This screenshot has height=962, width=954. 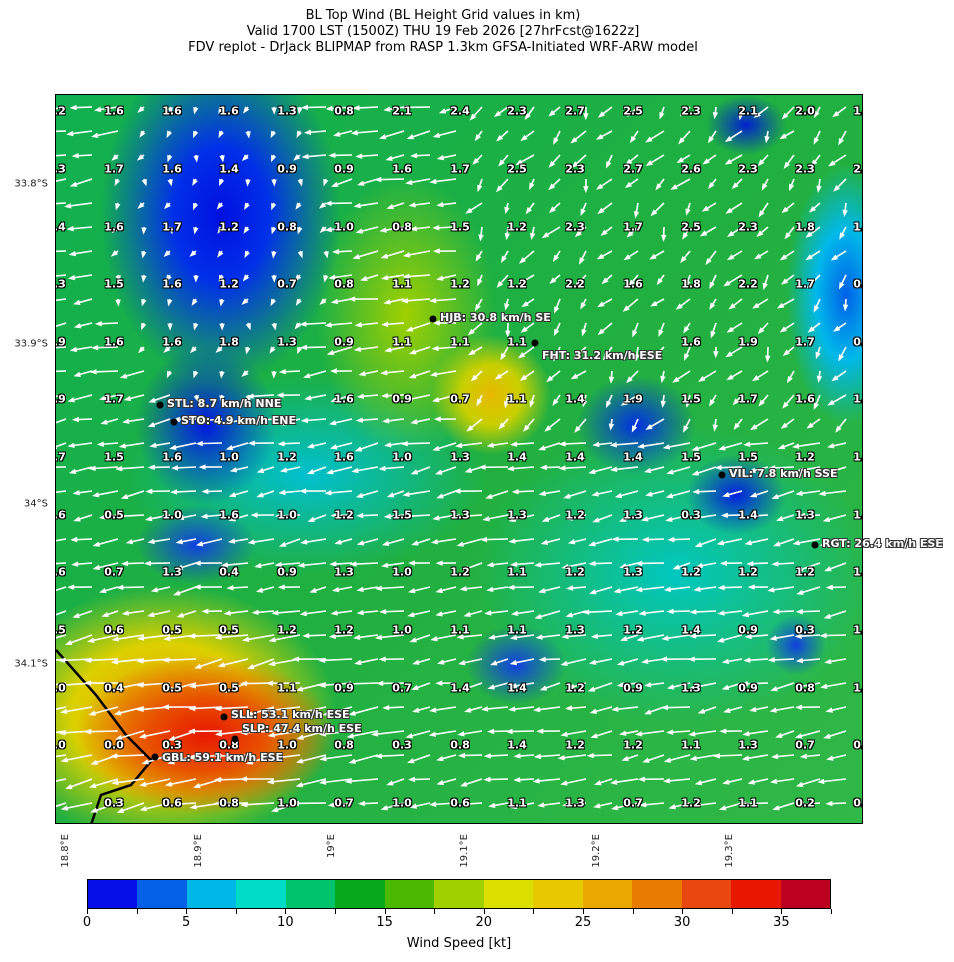 What do you see at coordinates (748, 688) in the screenshot?
I see `grid-value: 0.9` at bounding box center [748, 688].